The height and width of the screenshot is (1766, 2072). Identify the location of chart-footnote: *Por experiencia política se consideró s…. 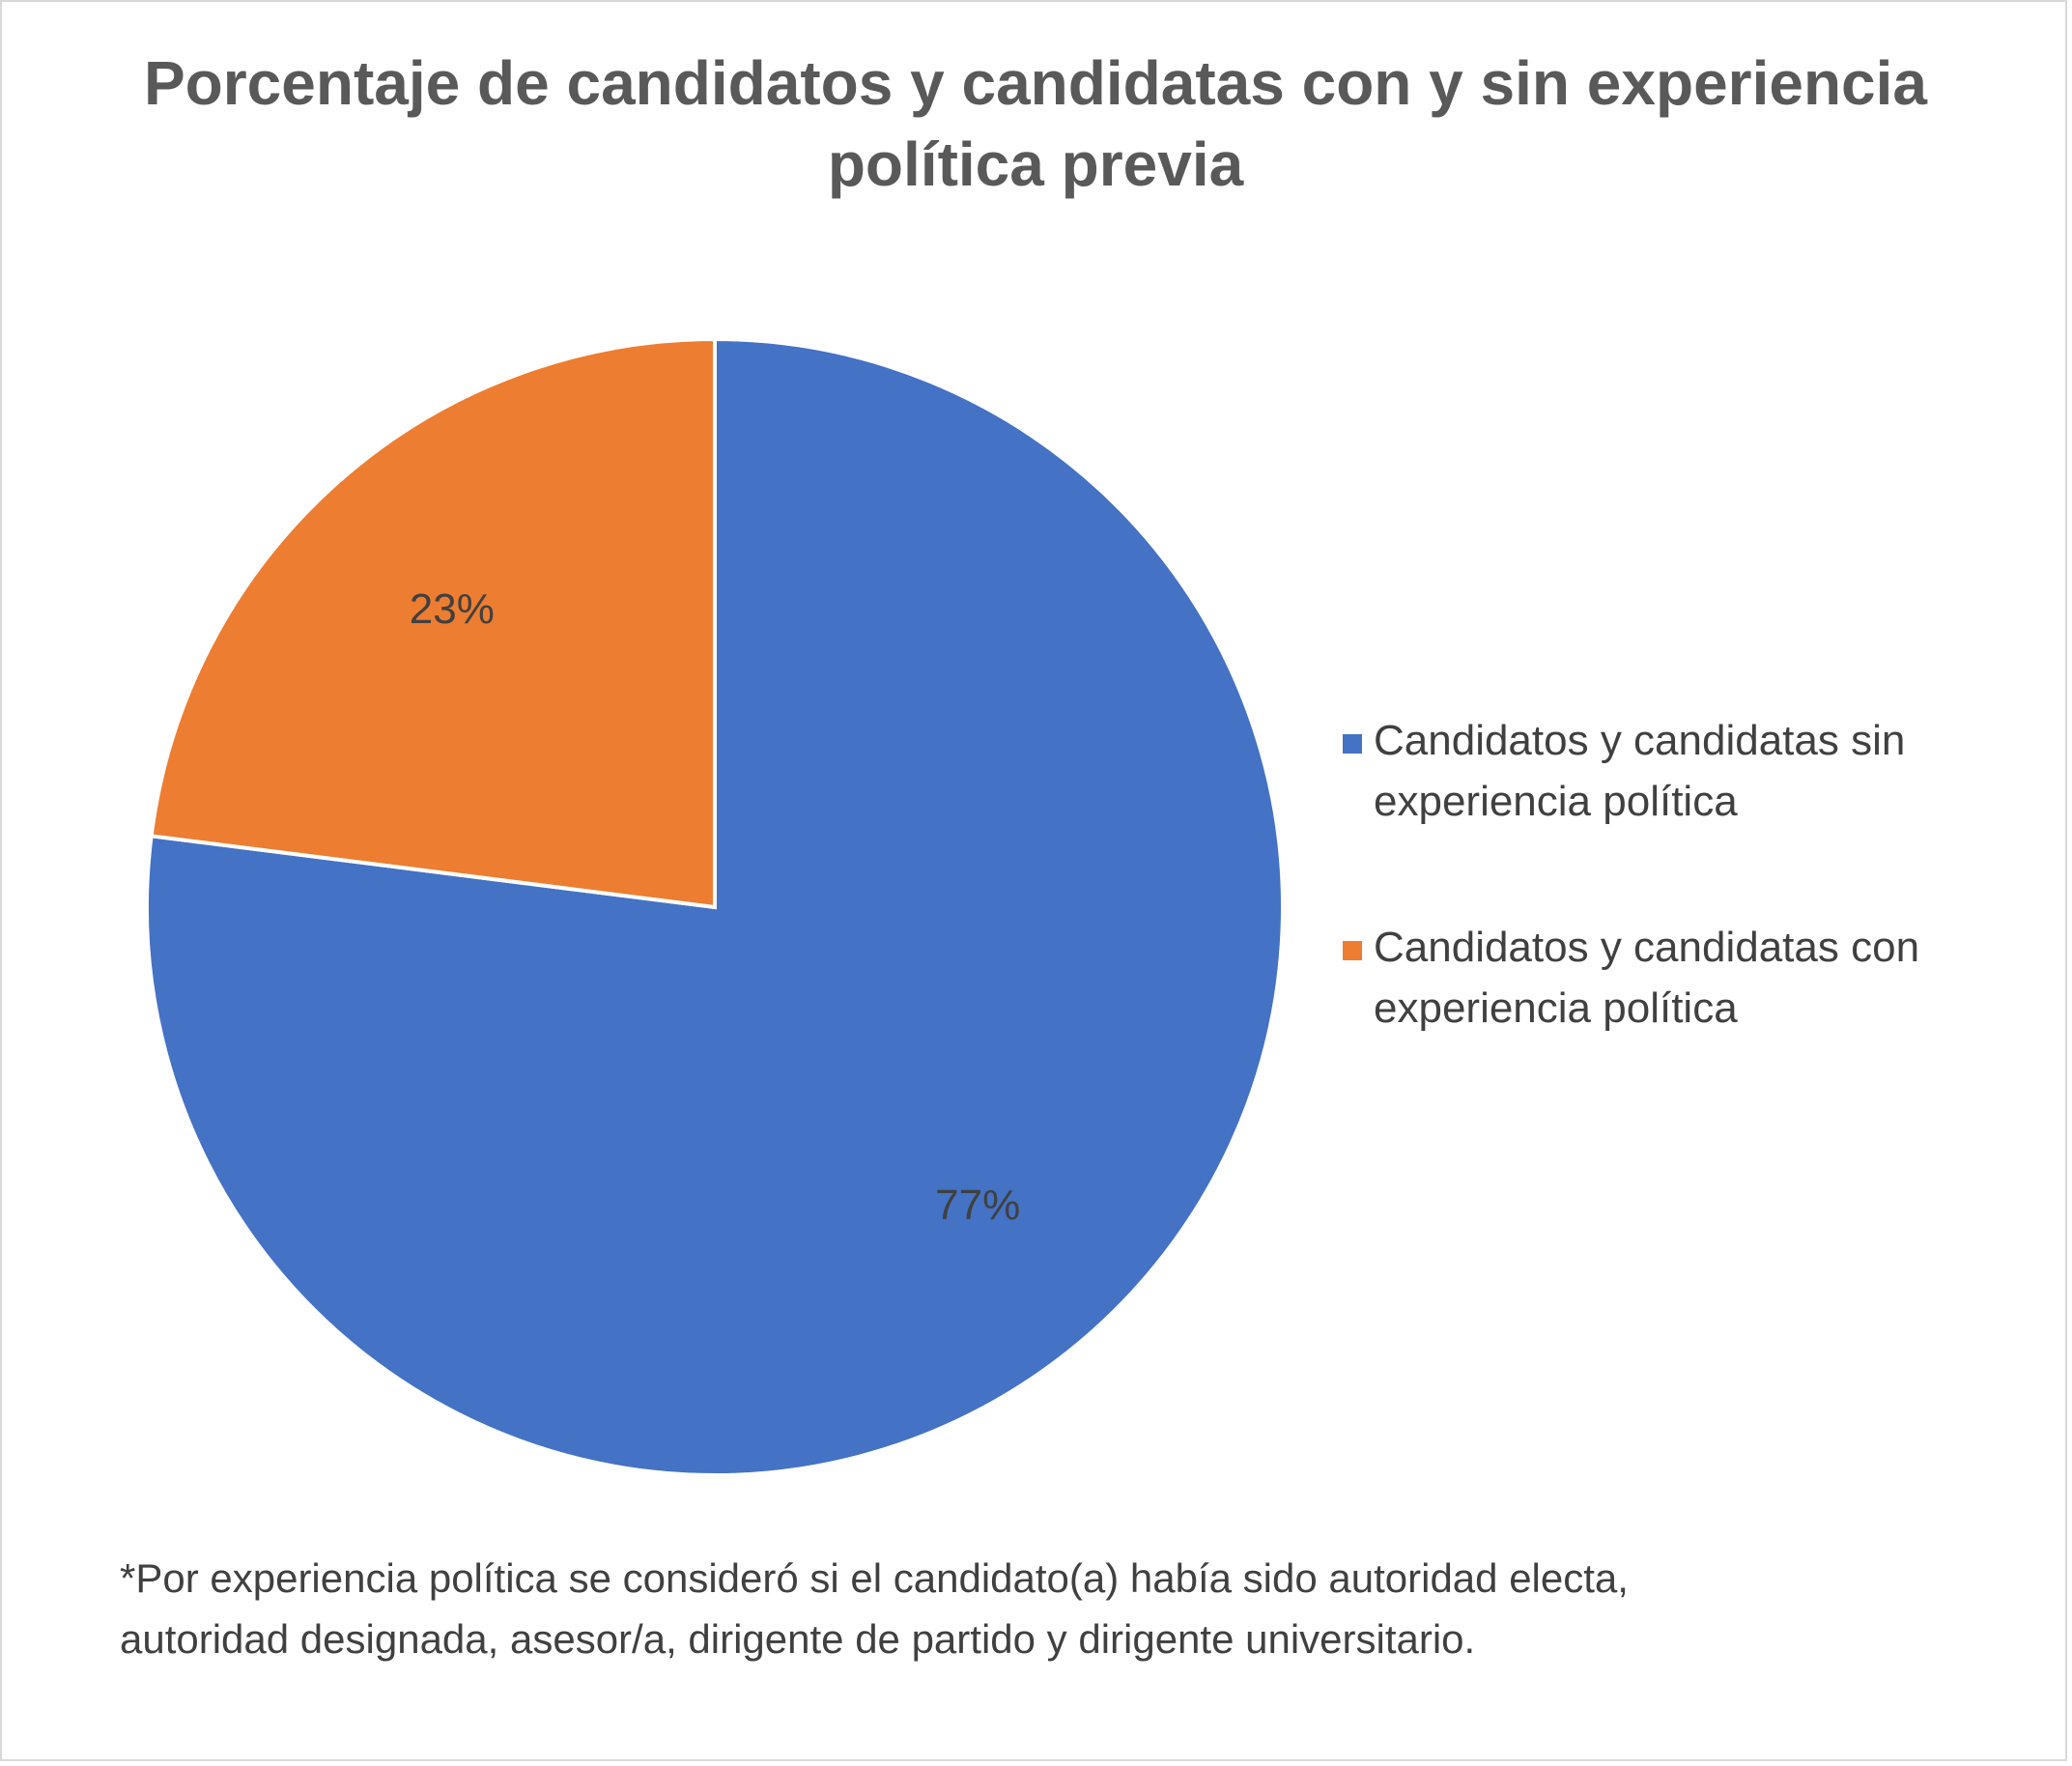
(1066, 1608).